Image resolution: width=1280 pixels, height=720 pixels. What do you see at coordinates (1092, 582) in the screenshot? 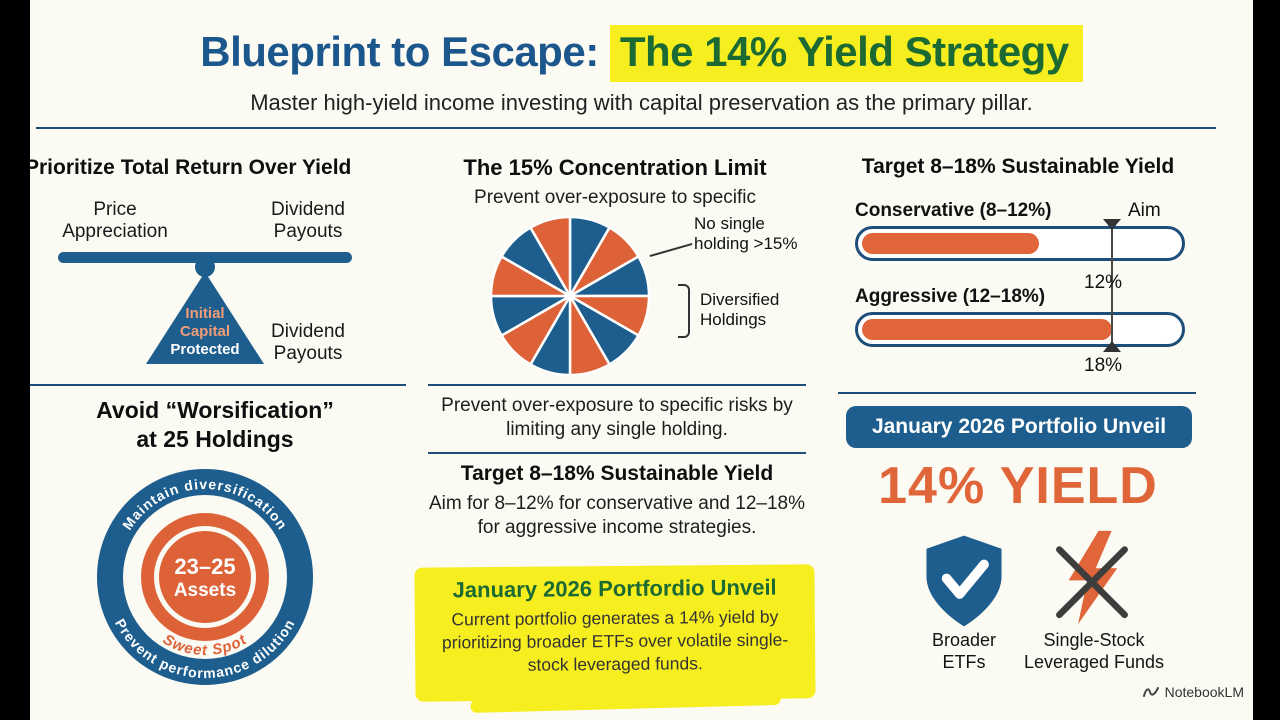
I see `x-cross-icon` at bounding box center [1092, 582].